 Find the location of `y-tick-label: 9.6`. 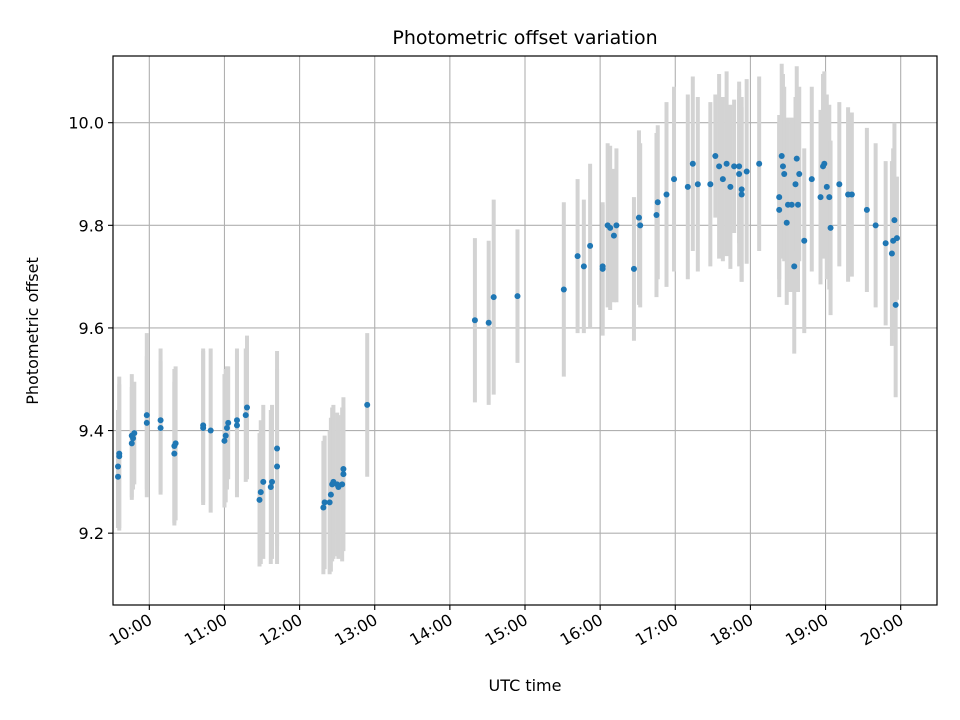

y-tick-label: 9.6 is located at coordinates (91, 328).